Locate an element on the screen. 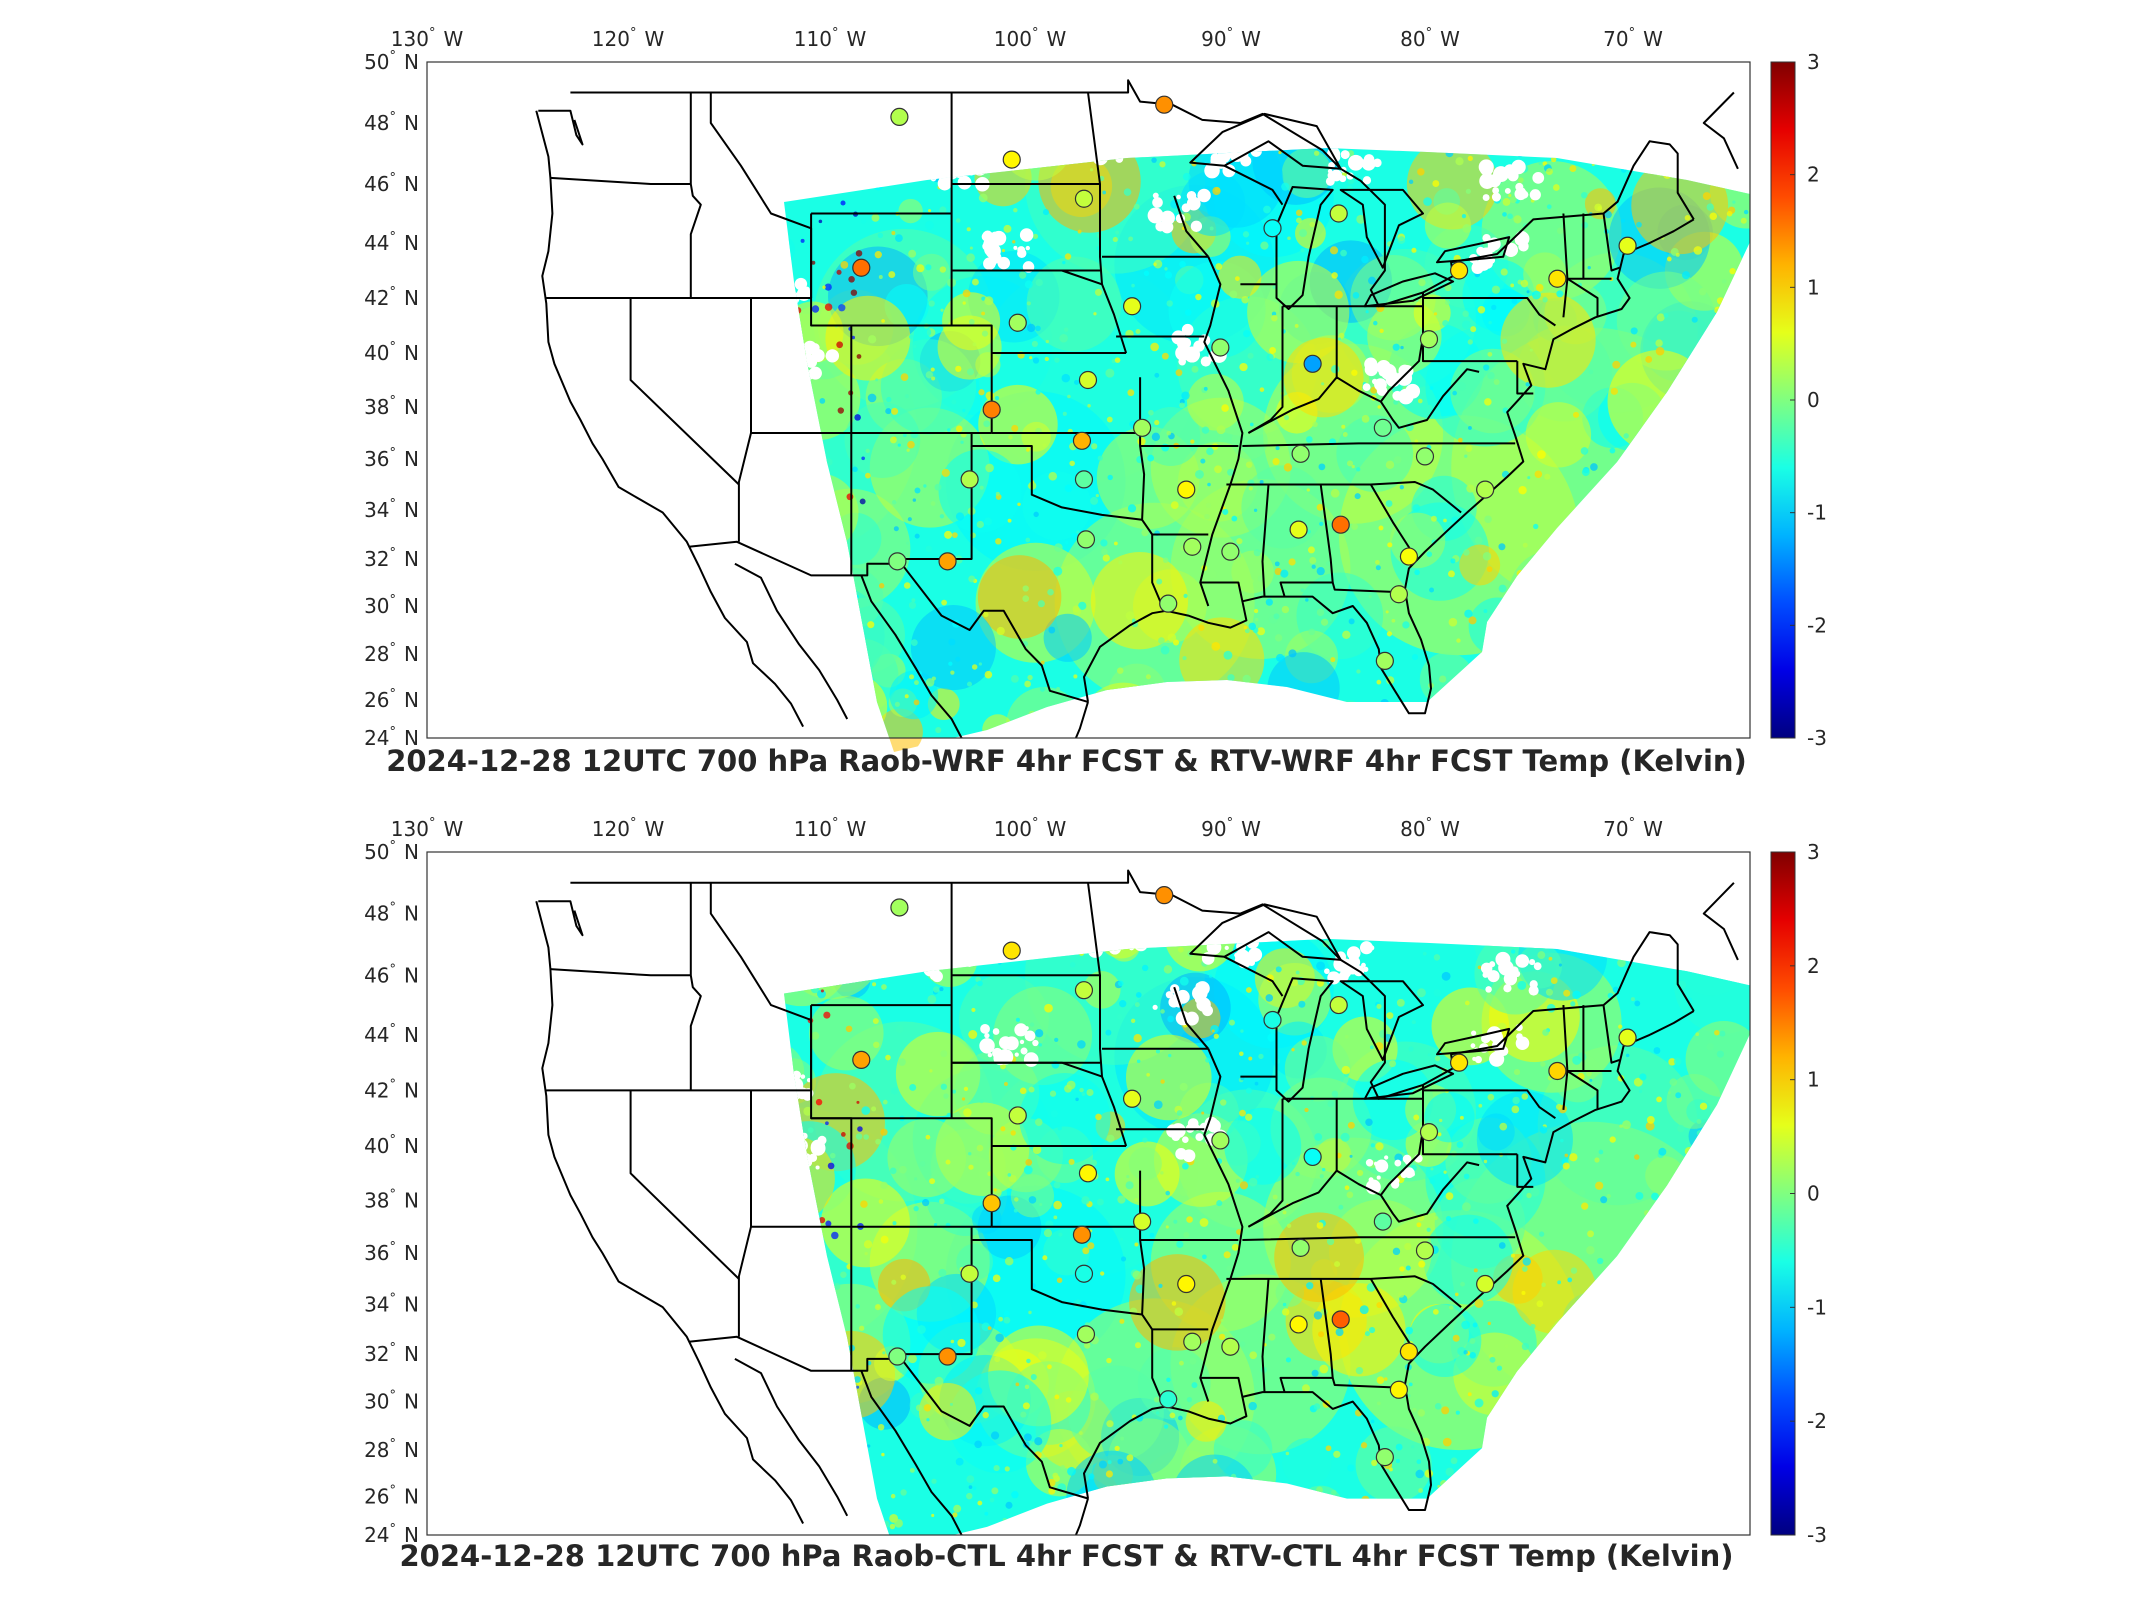 The width and height of the screenshot is (2133, 1600). lat-tick-label: 44° N is located at coordinates (391, 1034).